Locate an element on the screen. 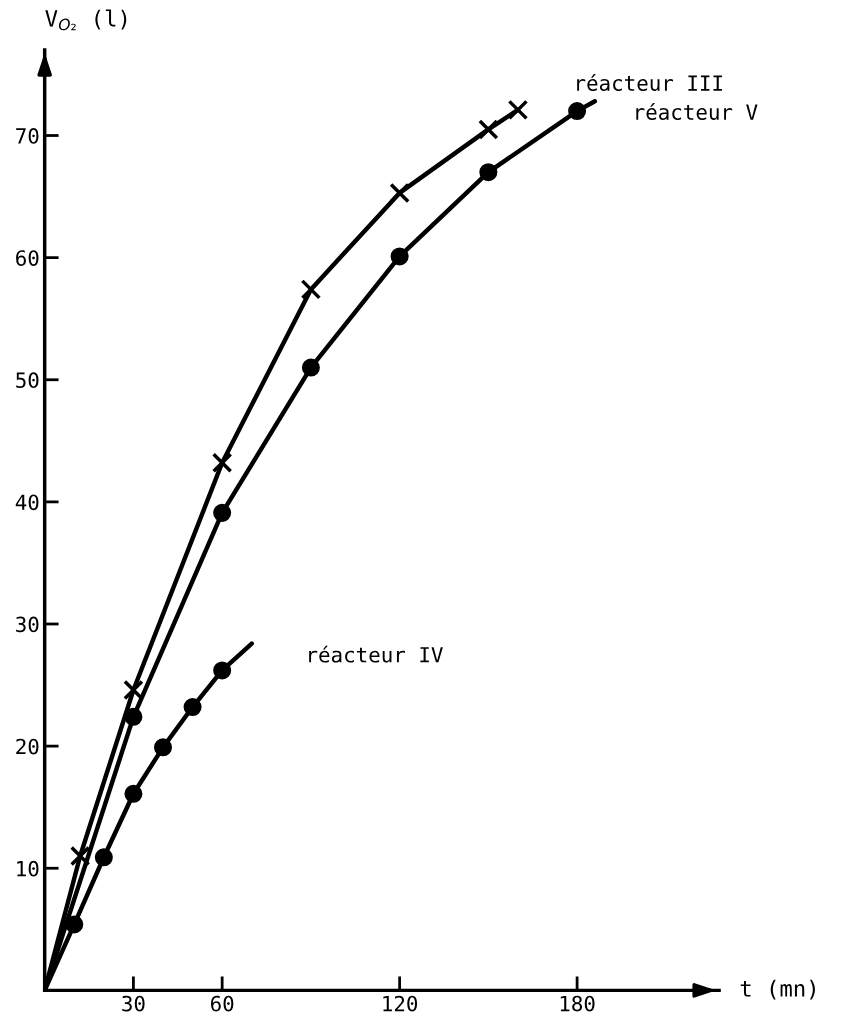 Image resolution: width=843 pixels, height=1021 pixels. y-tick-label: 40 is located at coordinates (27, 502).